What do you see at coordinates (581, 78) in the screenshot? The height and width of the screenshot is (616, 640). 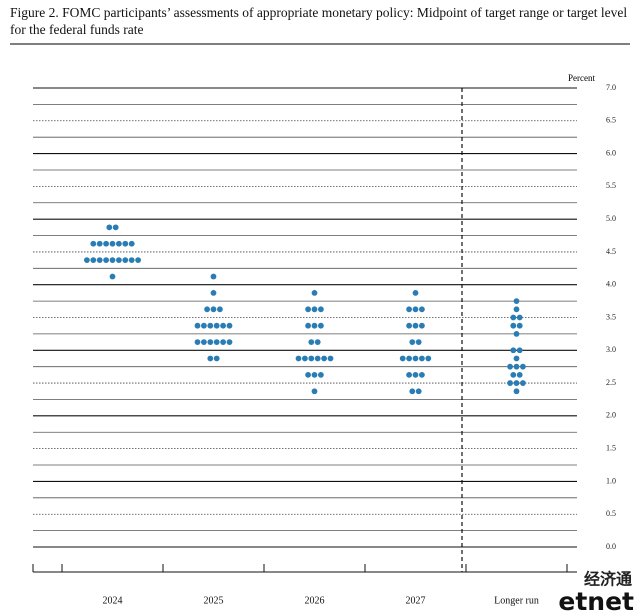 I see `y-axis-label: Percent` at bounding box center [581, 78].